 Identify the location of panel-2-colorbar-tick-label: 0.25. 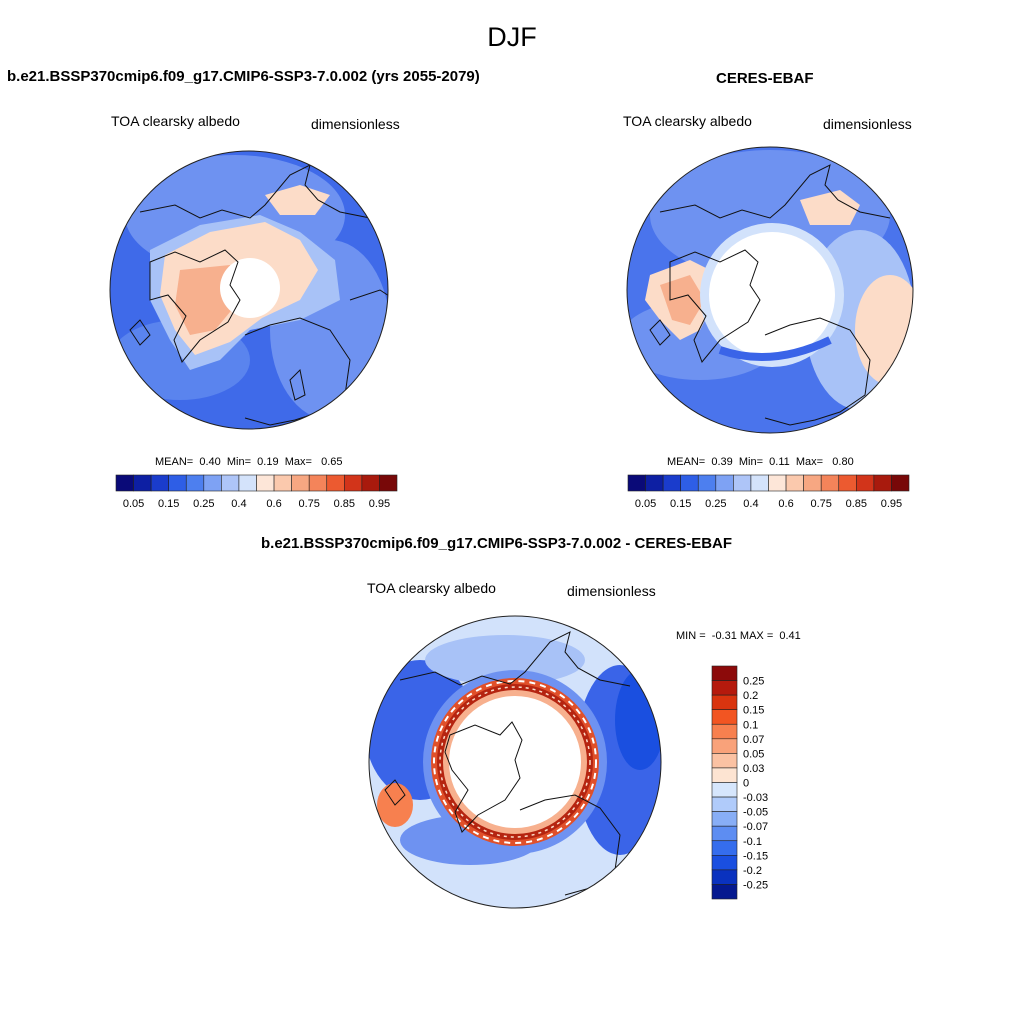
(715, 504).